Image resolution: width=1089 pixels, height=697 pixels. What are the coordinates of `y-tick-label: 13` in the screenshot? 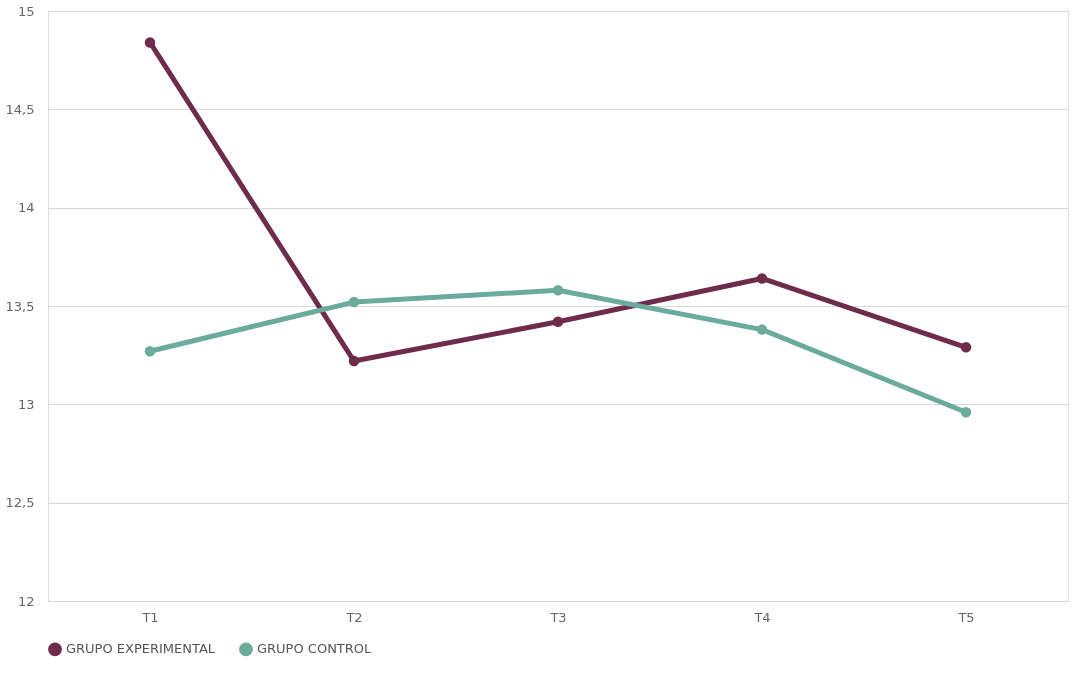 It's located at (26, 404).